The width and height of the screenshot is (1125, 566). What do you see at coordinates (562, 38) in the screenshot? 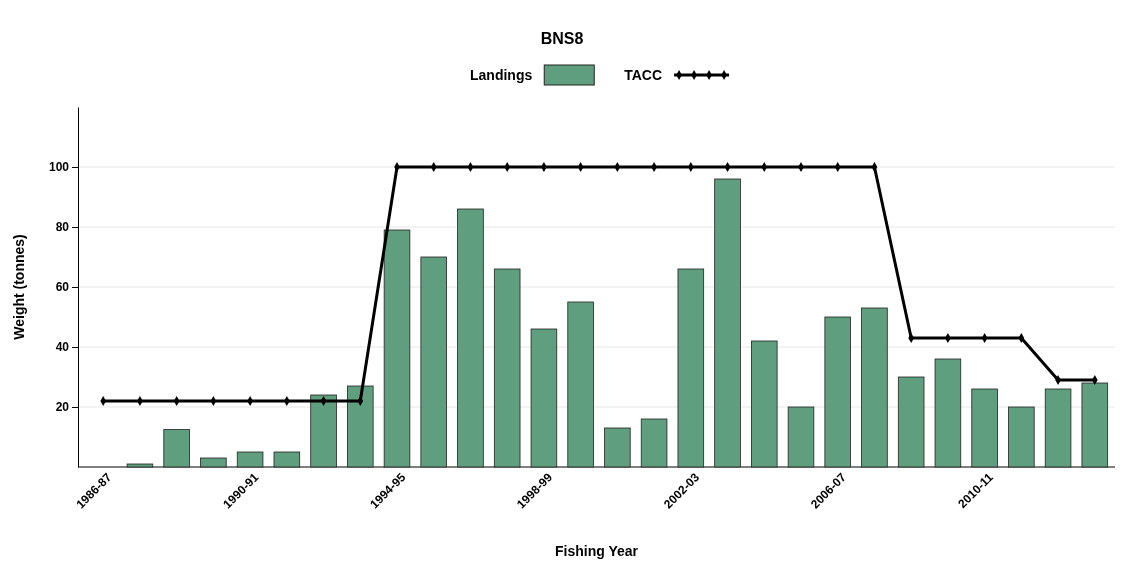
I see `chart-title: BNS8` at bounding box center [562, 38].